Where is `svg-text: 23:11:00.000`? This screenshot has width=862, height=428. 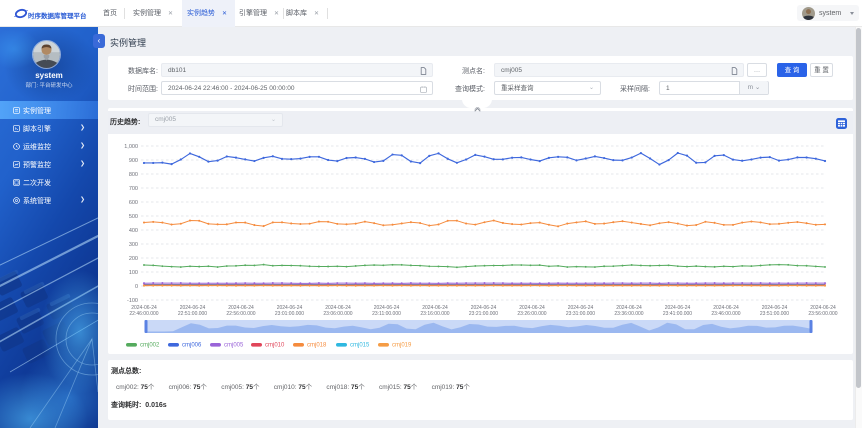 svg-text: 23:11:00.000 is located at coordinates (386, 314).